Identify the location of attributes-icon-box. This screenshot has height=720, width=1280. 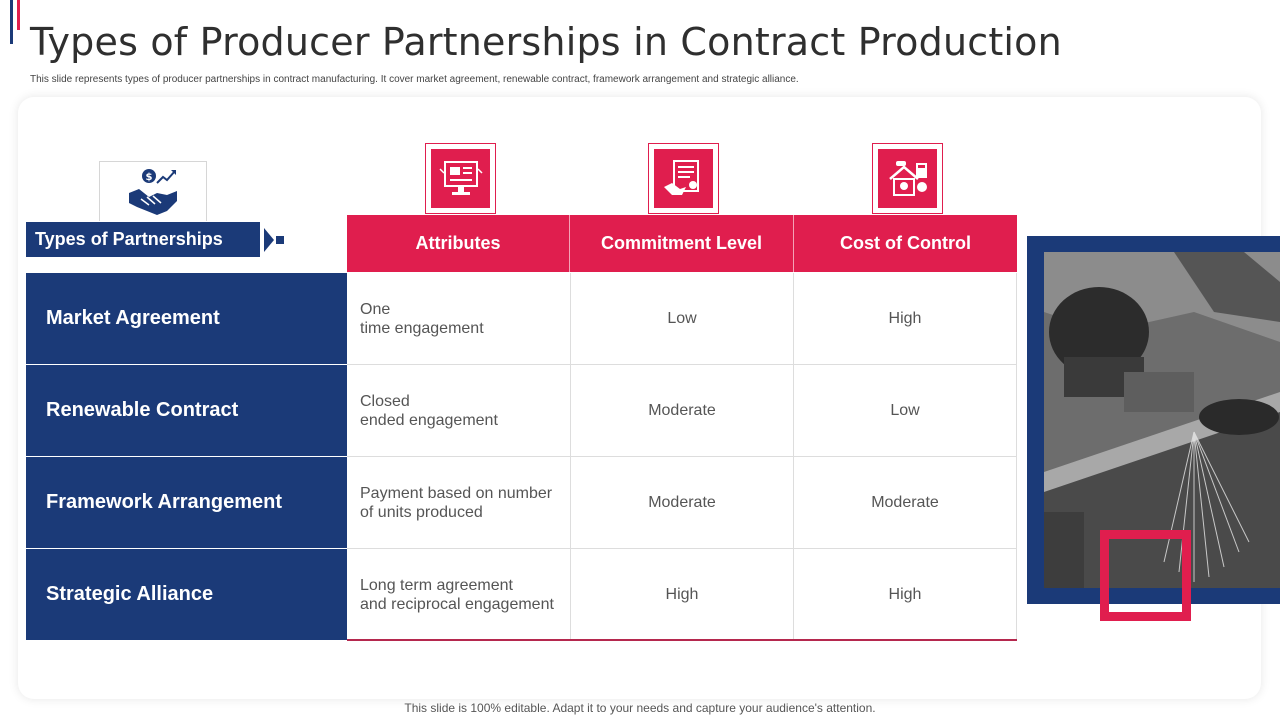
(460, 178).